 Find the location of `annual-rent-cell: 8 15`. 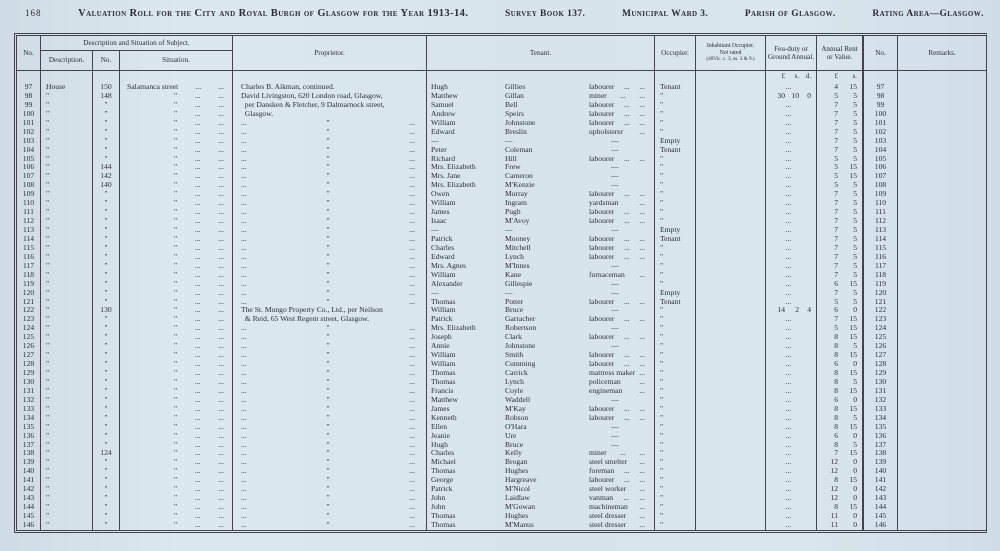

annual-rent-cell: 8 15 is located at coordinates (840, 338).